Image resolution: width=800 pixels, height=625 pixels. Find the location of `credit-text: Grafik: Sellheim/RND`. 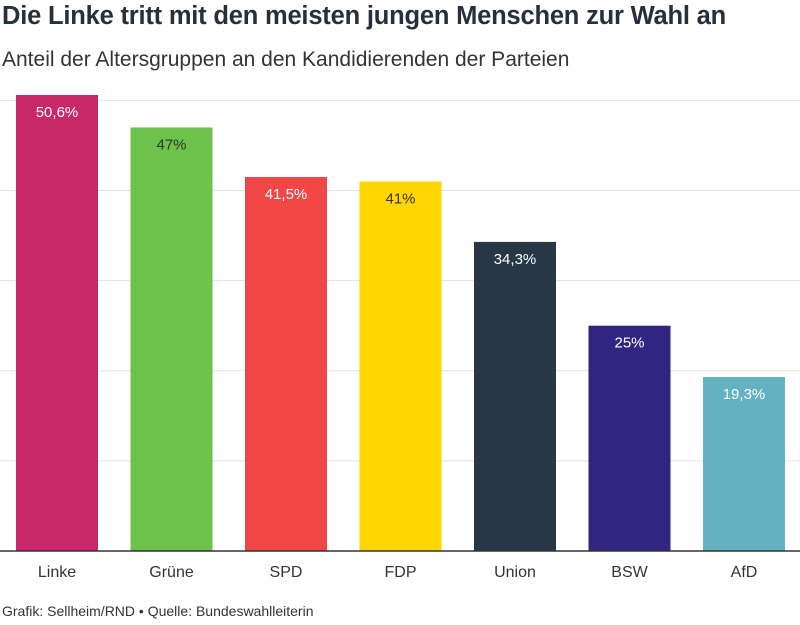

credit-text: Grafik: Sellheim/RND is located at coordinates (69, 611).